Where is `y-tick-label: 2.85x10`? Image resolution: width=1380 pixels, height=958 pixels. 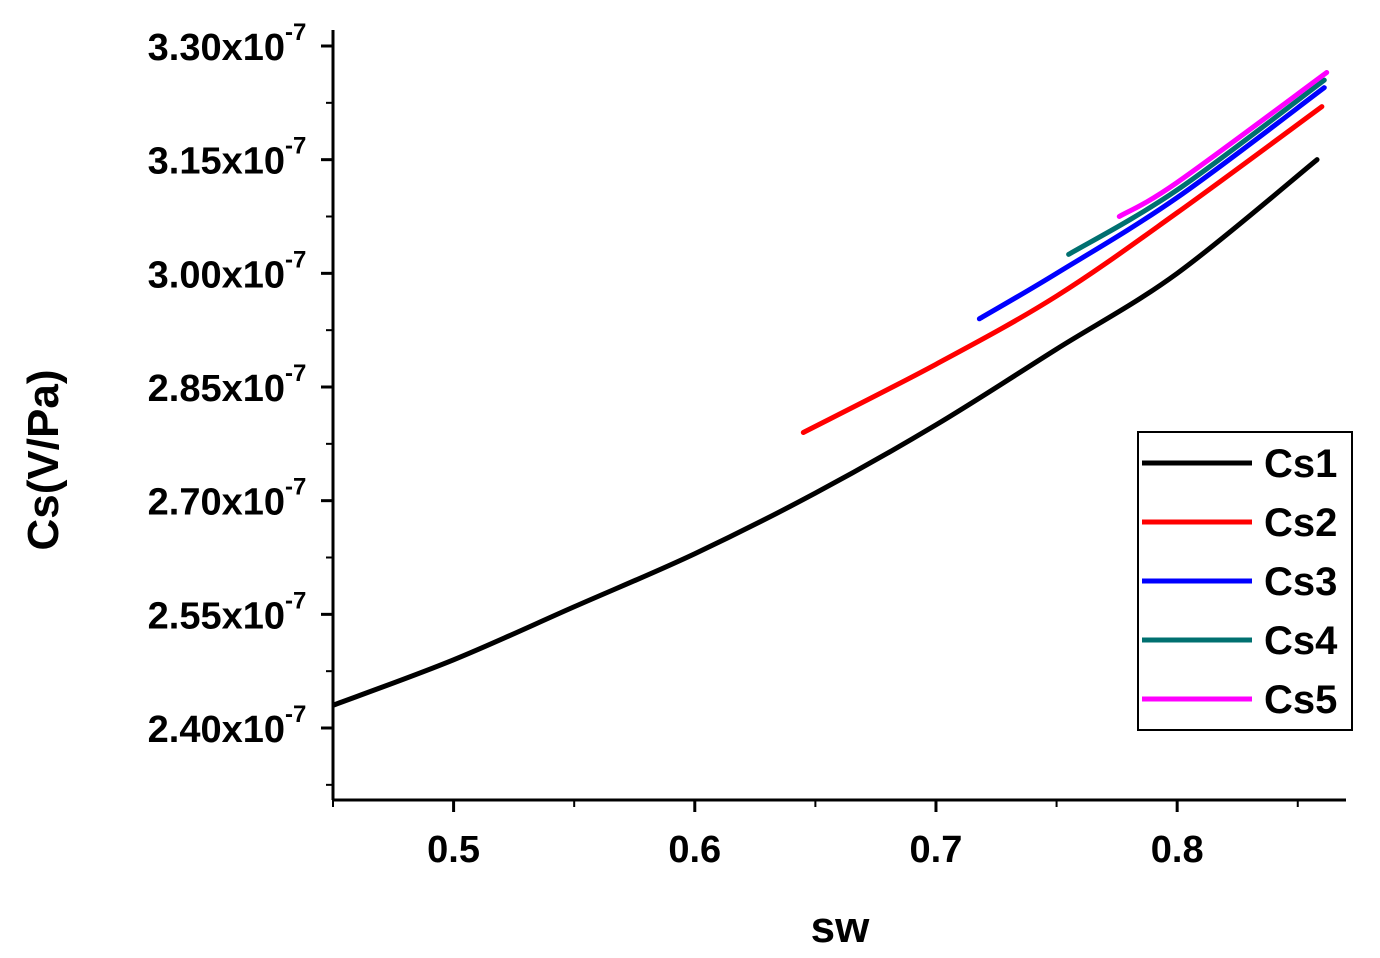
y-tick-label: 2.85x10 is located at coordinates (216, 389).